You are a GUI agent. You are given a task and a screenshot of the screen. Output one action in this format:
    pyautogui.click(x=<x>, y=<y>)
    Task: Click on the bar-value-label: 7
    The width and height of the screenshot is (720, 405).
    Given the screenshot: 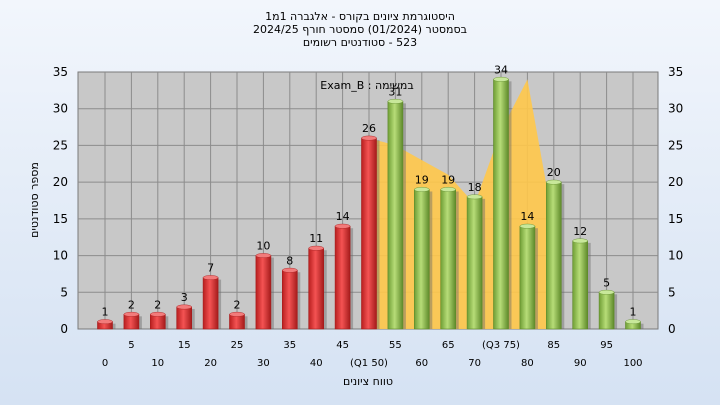 What is the action you would take?
    pyautogui.click(x=210, y=268)
    